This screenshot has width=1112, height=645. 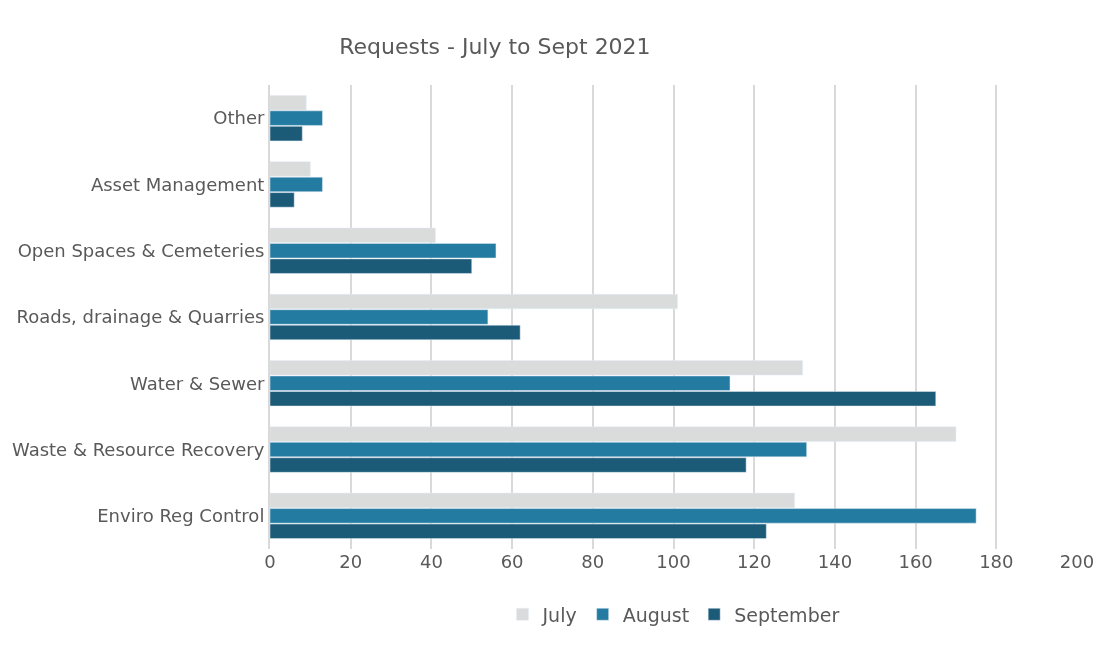 I want to click on legend-label: September, so click(x=787, y=614).